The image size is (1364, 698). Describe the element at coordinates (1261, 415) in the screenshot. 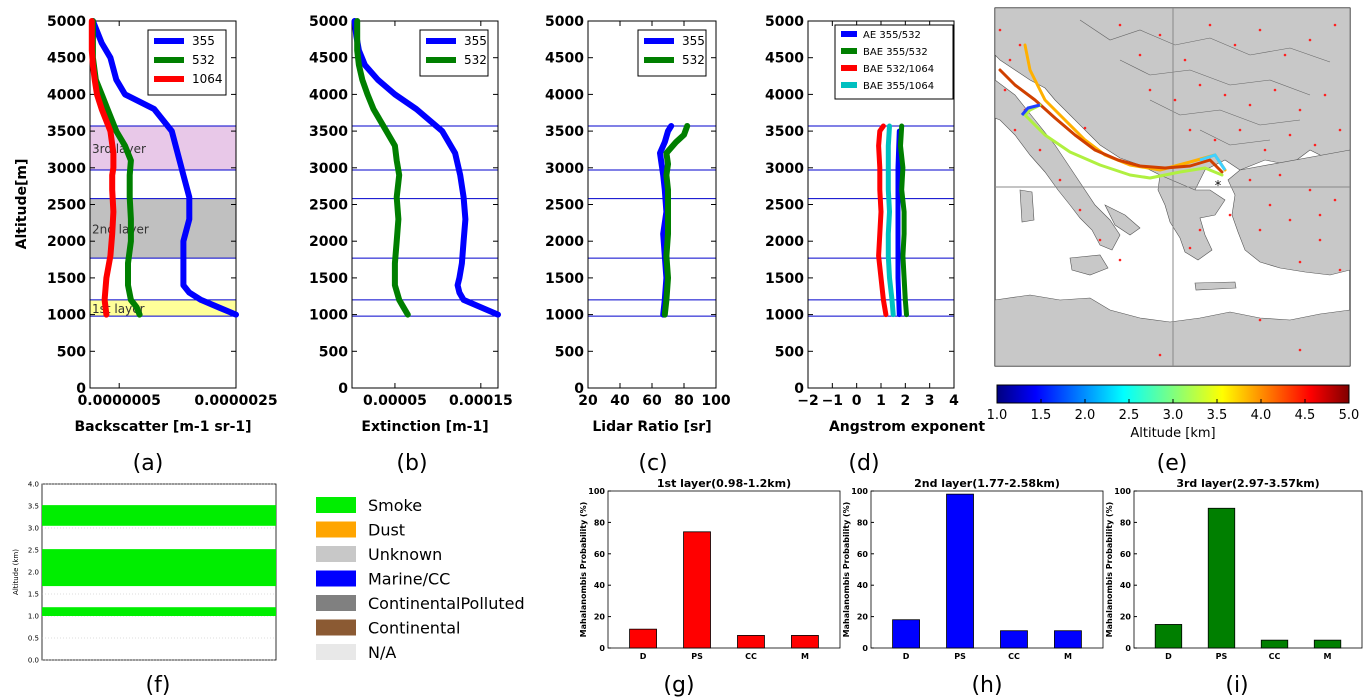

I see `colorbar-tick-label: 4.0` at that location.